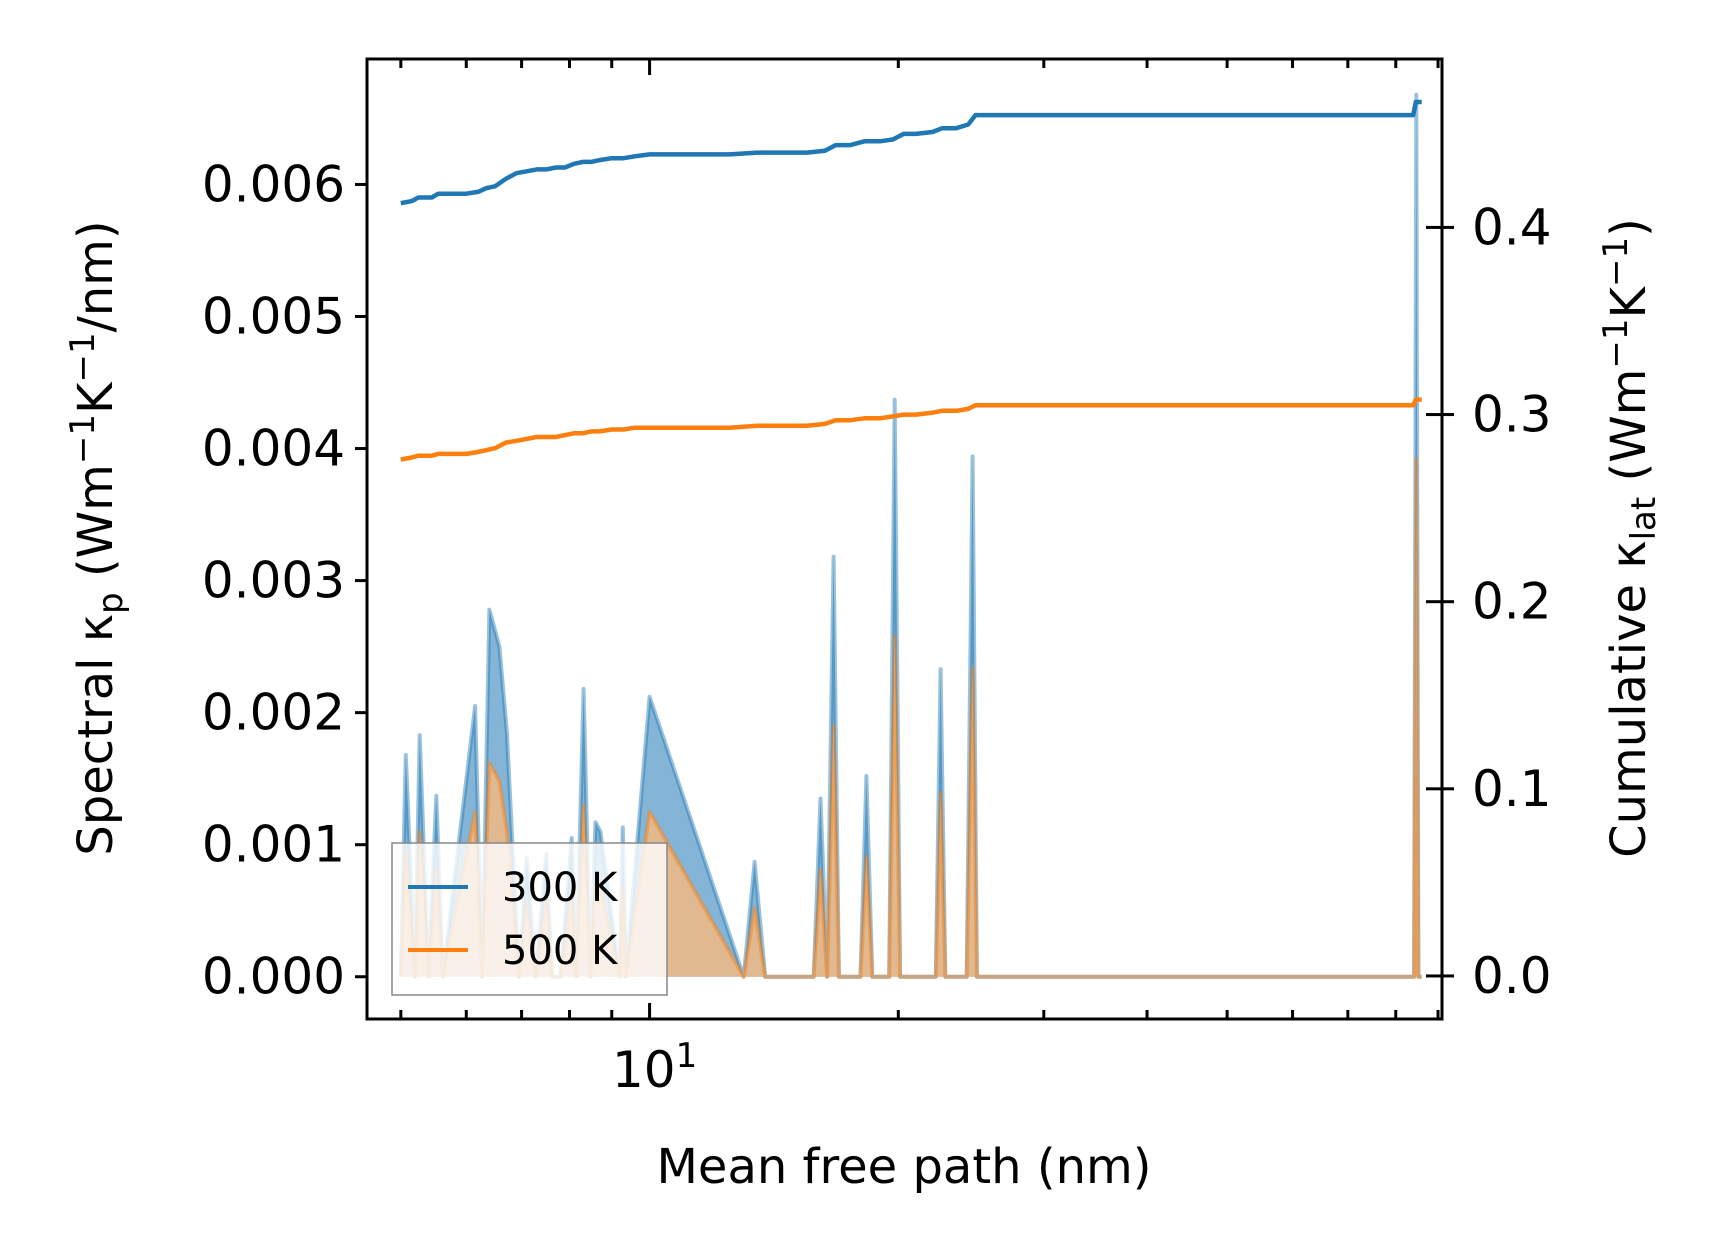  Describe the element at coordinates (1644, 519) in the screenshot. I see `right-label-sub: lat` at that location.